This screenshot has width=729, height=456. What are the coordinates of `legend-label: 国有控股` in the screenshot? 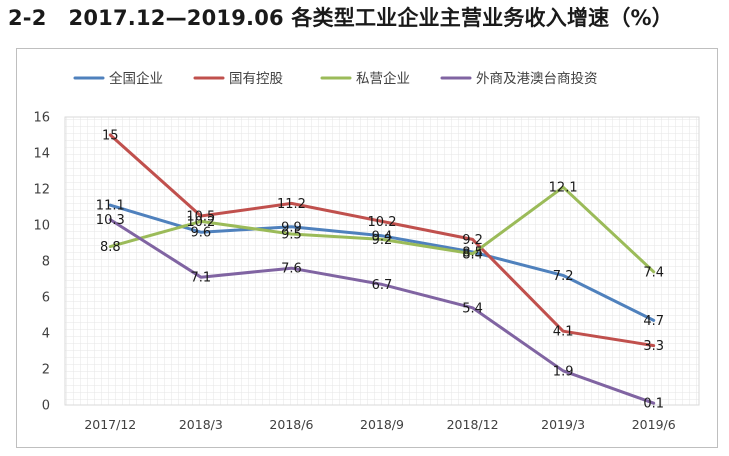 It's located at (256, 79).